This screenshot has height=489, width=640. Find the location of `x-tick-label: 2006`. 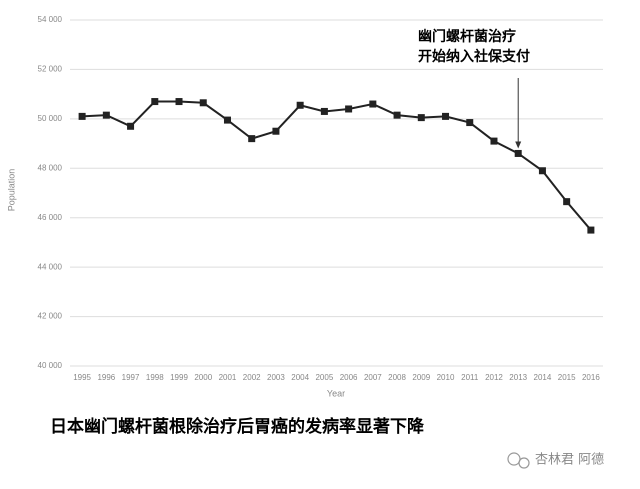

x-tick-label: 2006 is located at coordinates (349, 377).